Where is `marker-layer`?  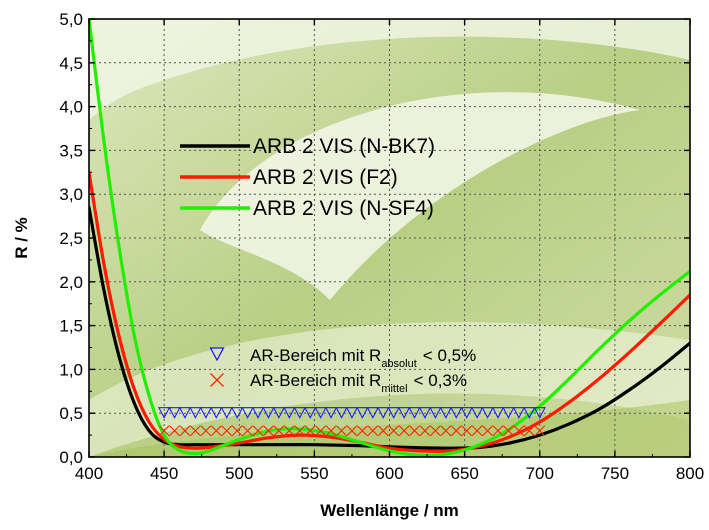
marker-layer is located at coordinates (352, 422).